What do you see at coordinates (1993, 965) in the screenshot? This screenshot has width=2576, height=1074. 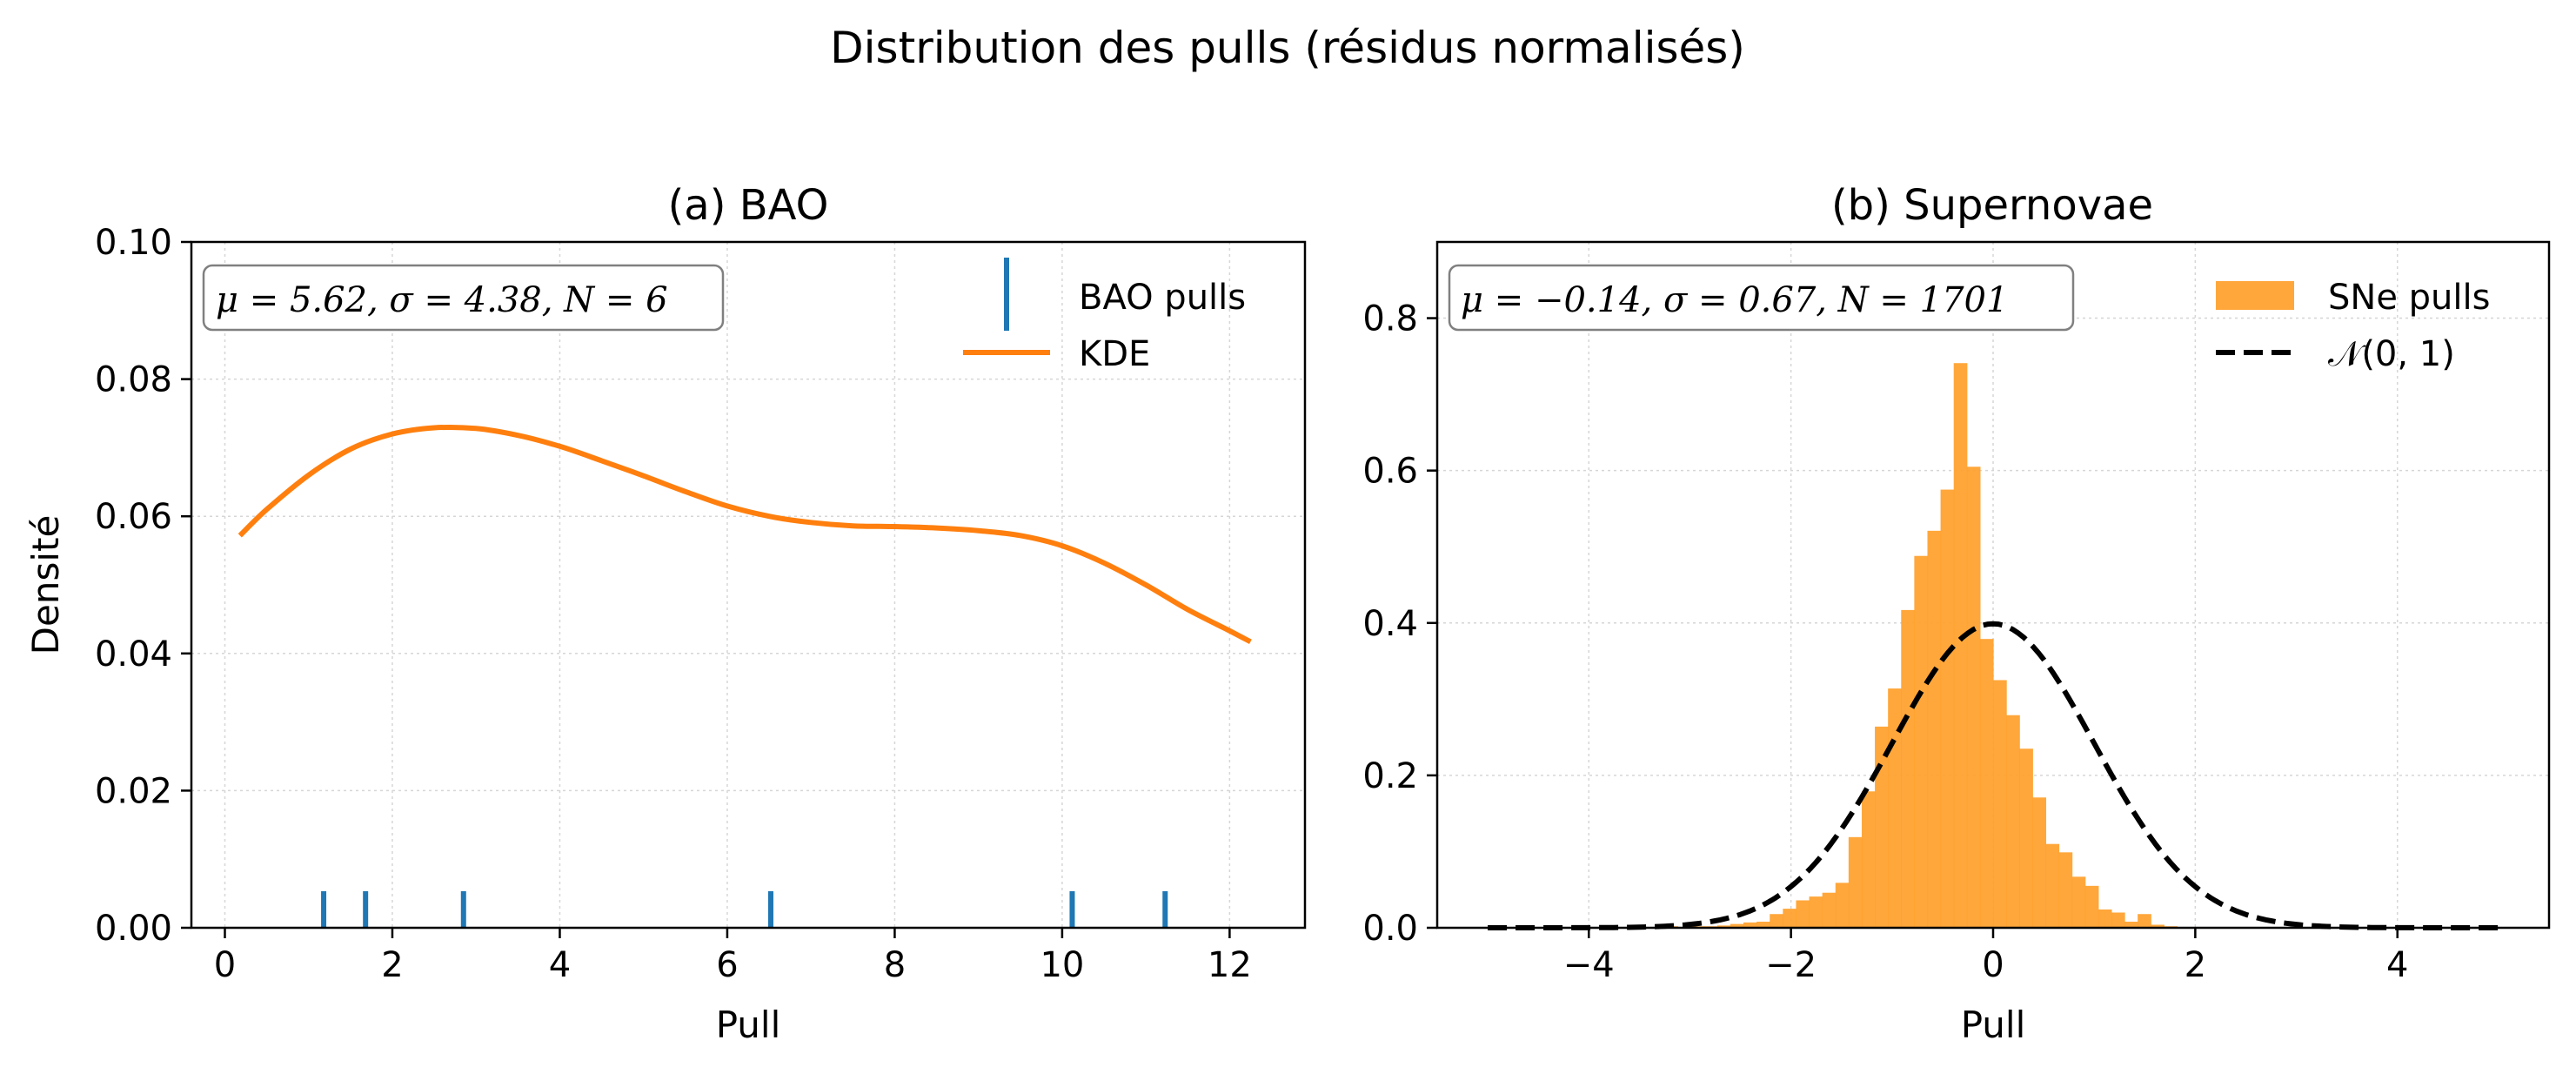 I see `panel-b-xtick-label: 0` at bounding box center [1993, 965].